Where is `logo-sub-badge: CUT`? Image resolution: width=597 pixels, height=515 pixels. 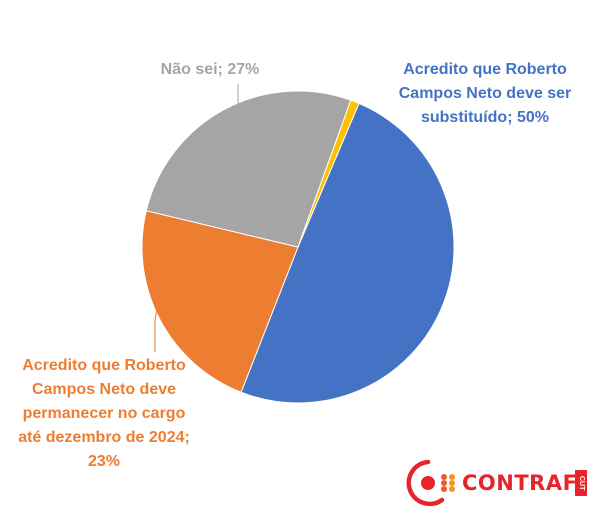
logo-sub-badge: CUT is located at coordinates (581, 483).